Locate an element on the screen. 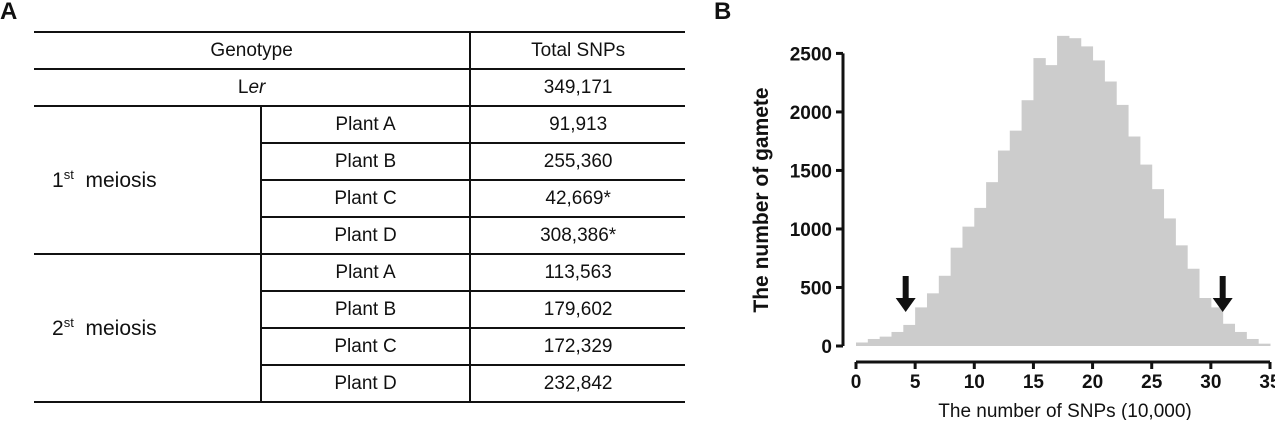 The width and height of the screenshot is (1280, 422). table-row: Plant B 255,360 is located at coordinates (359, 162).